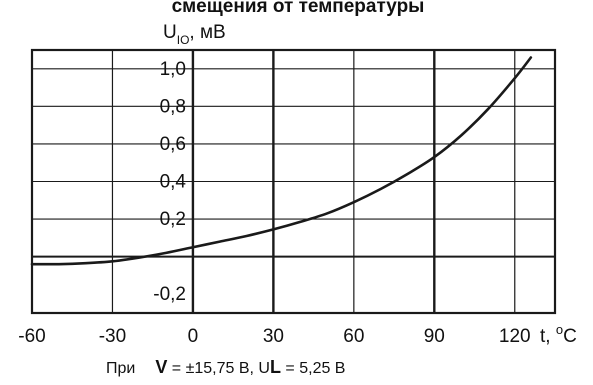 This screenshot has height=385, width=593. What do you see at coordinates (298, 8) in the screenshot?
I see `chart-title: смещения от температуры` at bounding box center [298, 8].